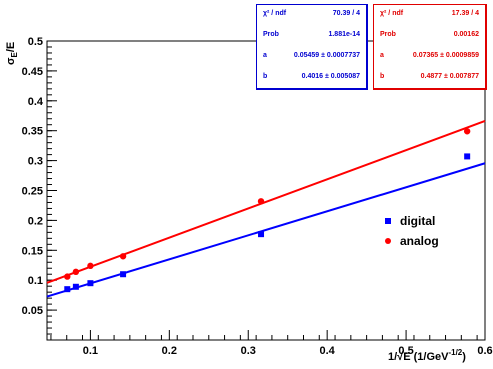 This screenshot has width=493, height=369. What do you see at coordinates (271, 343) in the screenshot?
I see `x-axis: 0.1 0.2 0.3 0.4 0.5 0.6` at bounding box center [271, 343].